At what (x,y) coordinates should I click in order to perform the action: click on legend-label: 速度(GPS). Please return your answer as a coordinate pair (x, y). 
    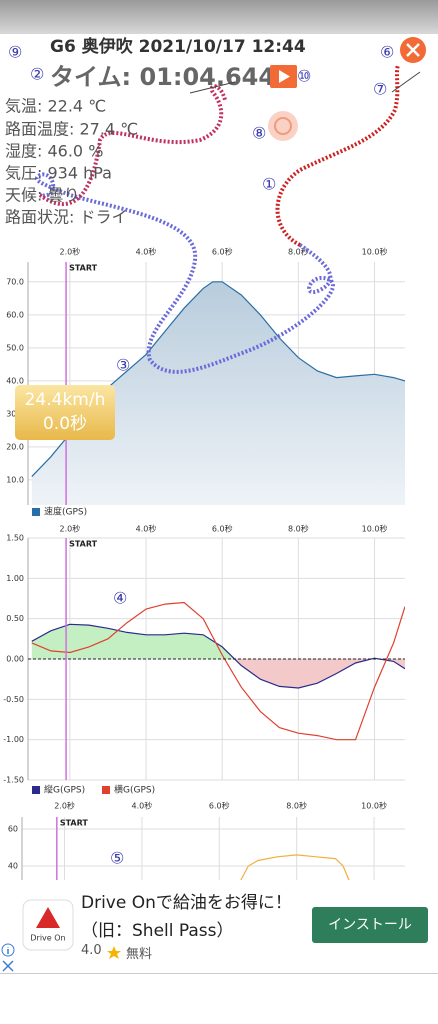
    Looking at the image, I should click on (65, 512).